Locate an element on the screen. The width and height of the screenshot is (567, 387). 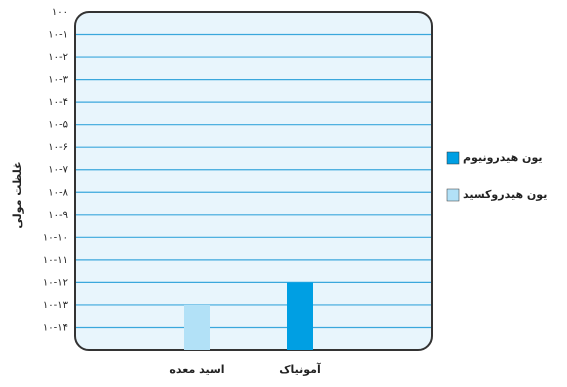
y-tick-label: ۱۰-۱۰ is located at coordinates (55, 237).